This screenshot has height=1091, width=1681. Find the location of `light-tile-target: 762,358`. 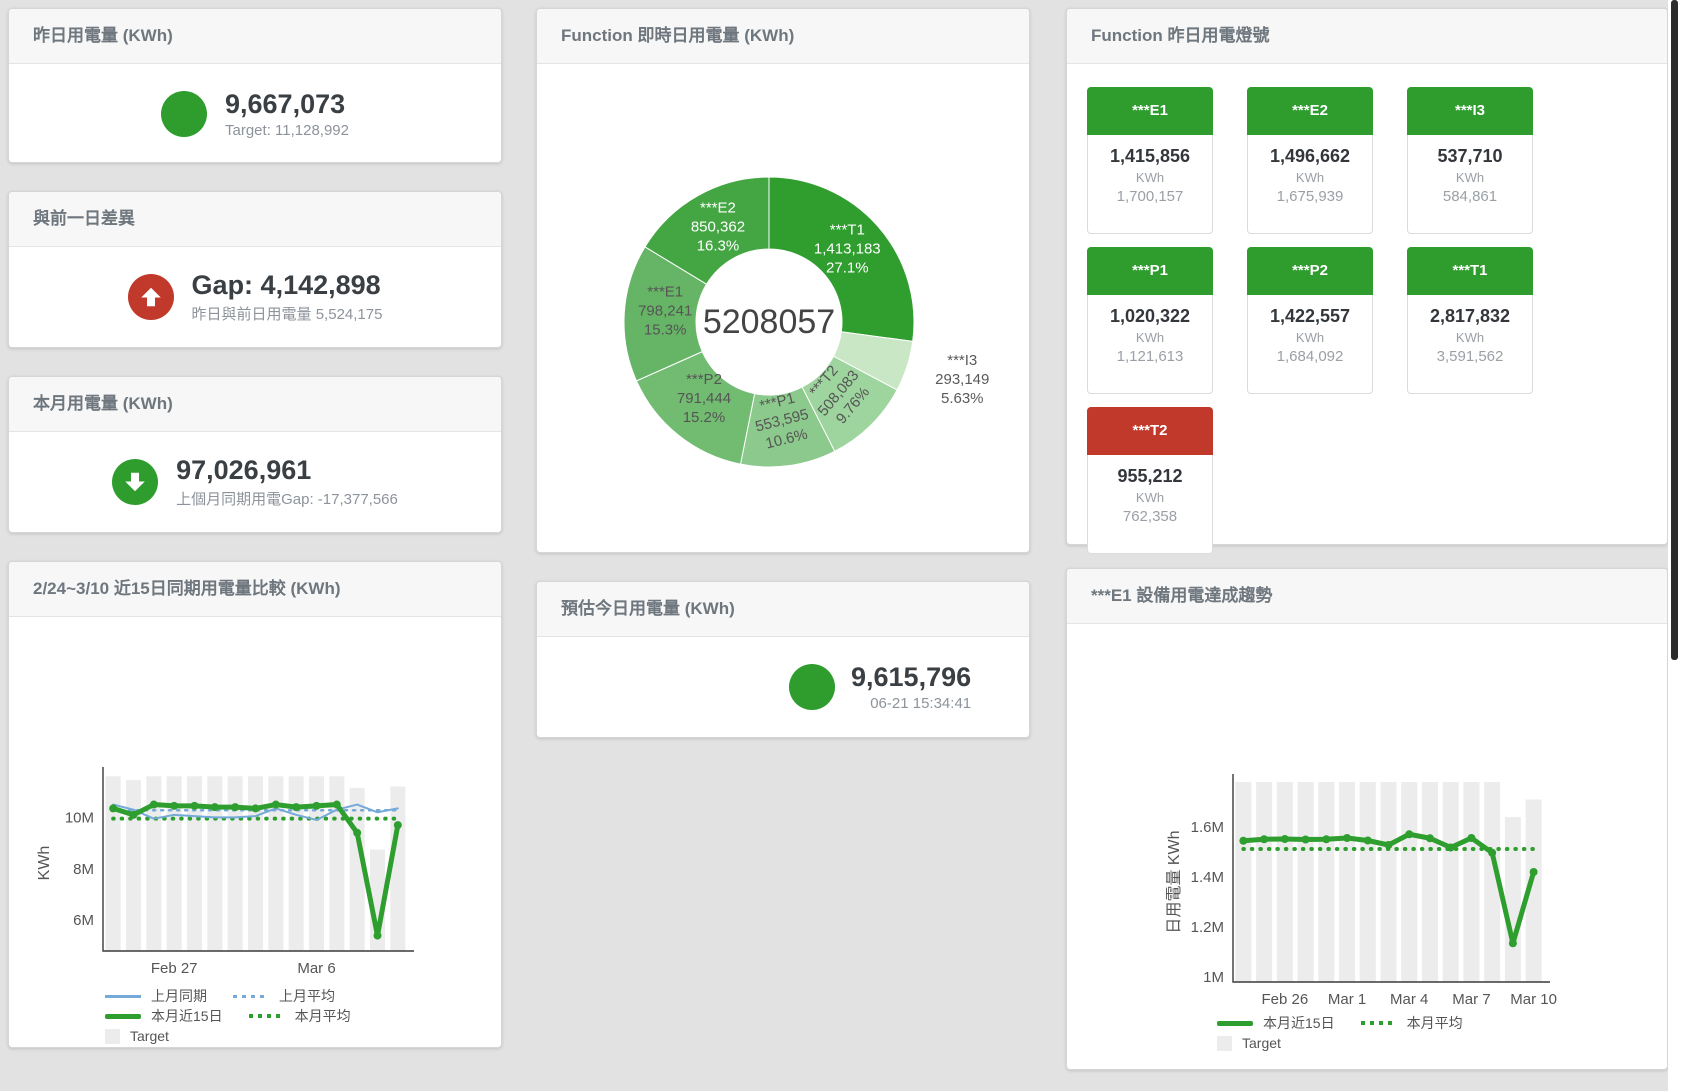

light-tile-target: 762,358 is located at coordinates (1150, 516).